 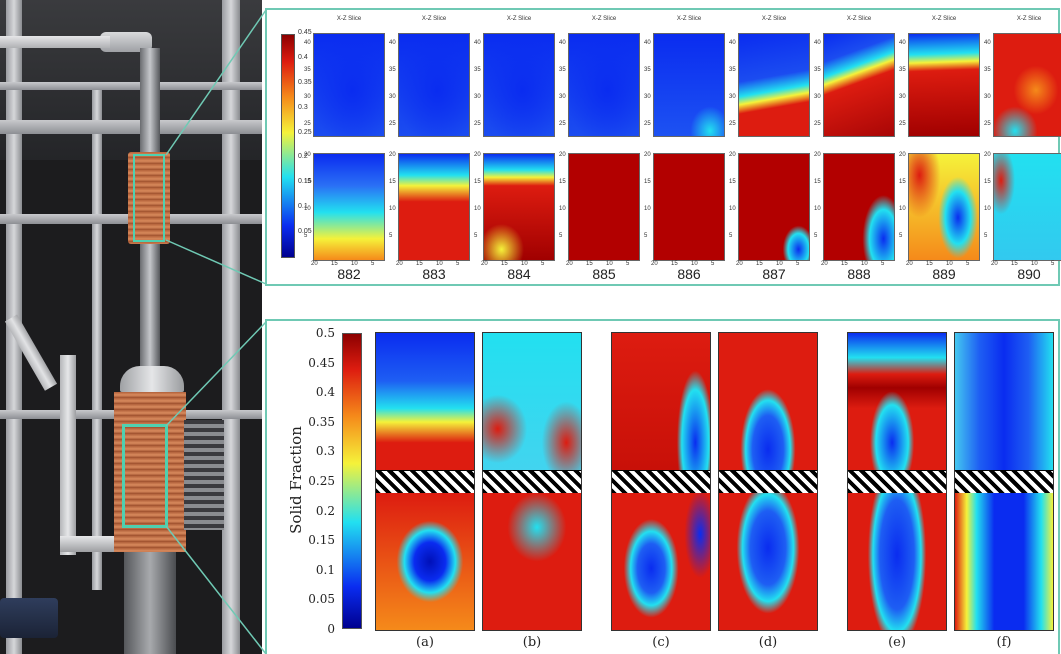 What do you see at coordinates (774, 274) in the screenshot?
I see `frame-number: 887` at bounding box center [774, 274].